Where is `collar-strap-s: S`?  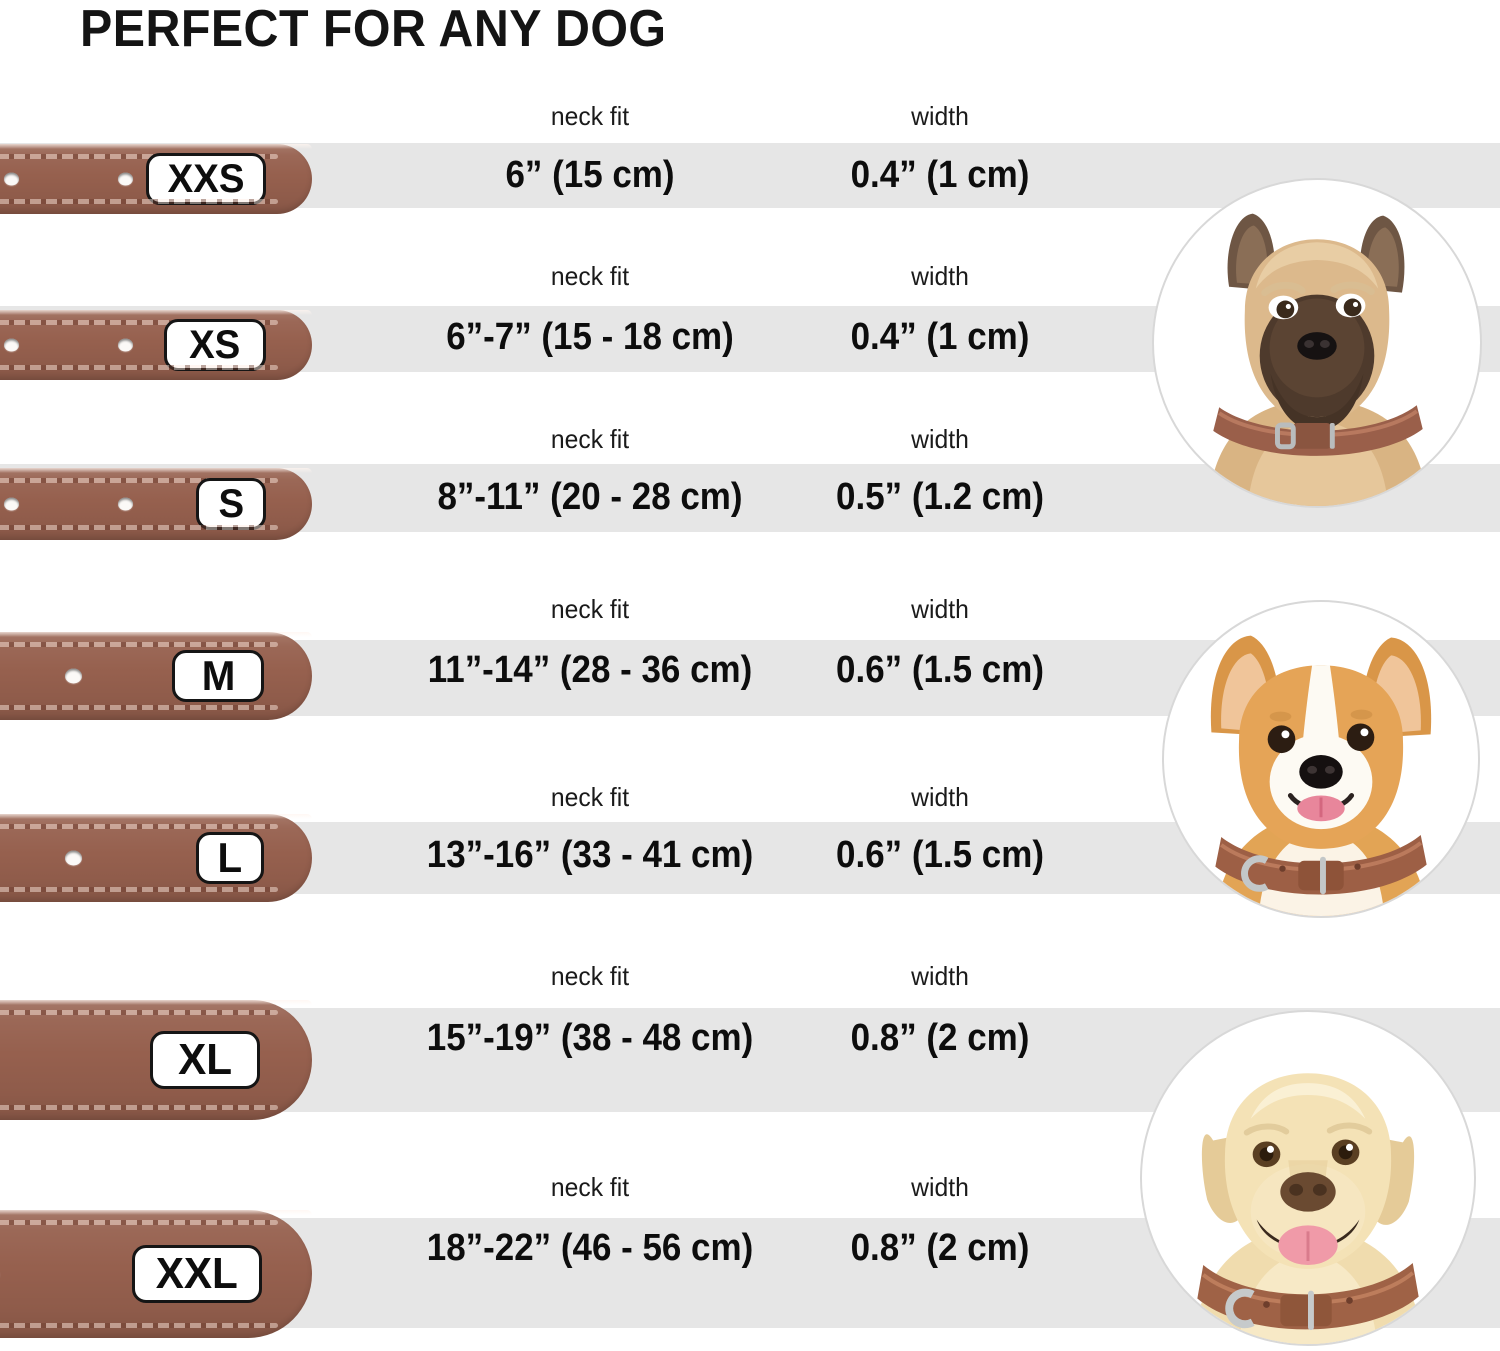
collar-strap-s: S is located at coordinates (156, 504).